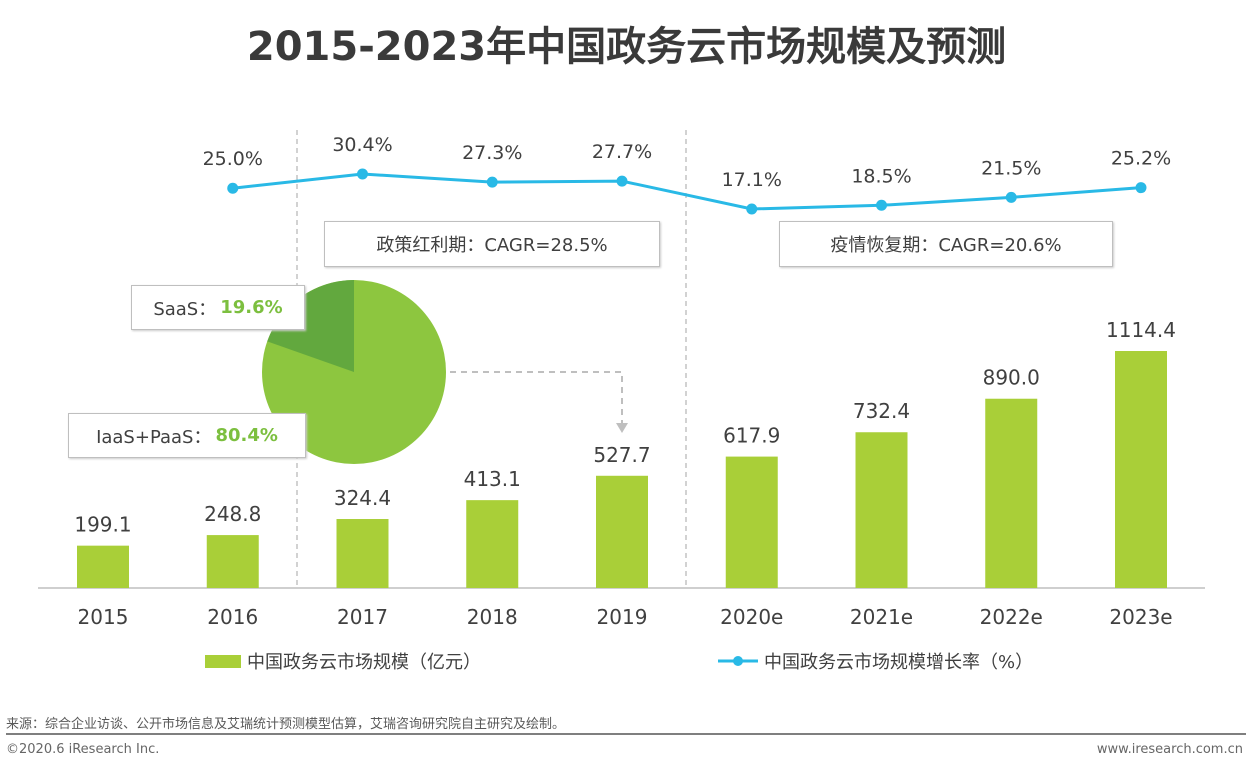  I want to click on growth-point-2021e, so click(881, 205).